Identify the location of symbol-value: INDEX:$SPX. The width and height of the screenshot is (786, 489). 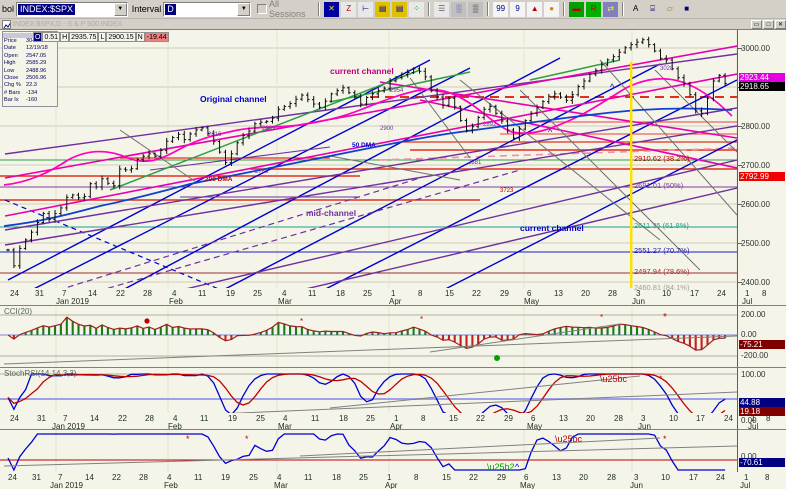
(47, 9).